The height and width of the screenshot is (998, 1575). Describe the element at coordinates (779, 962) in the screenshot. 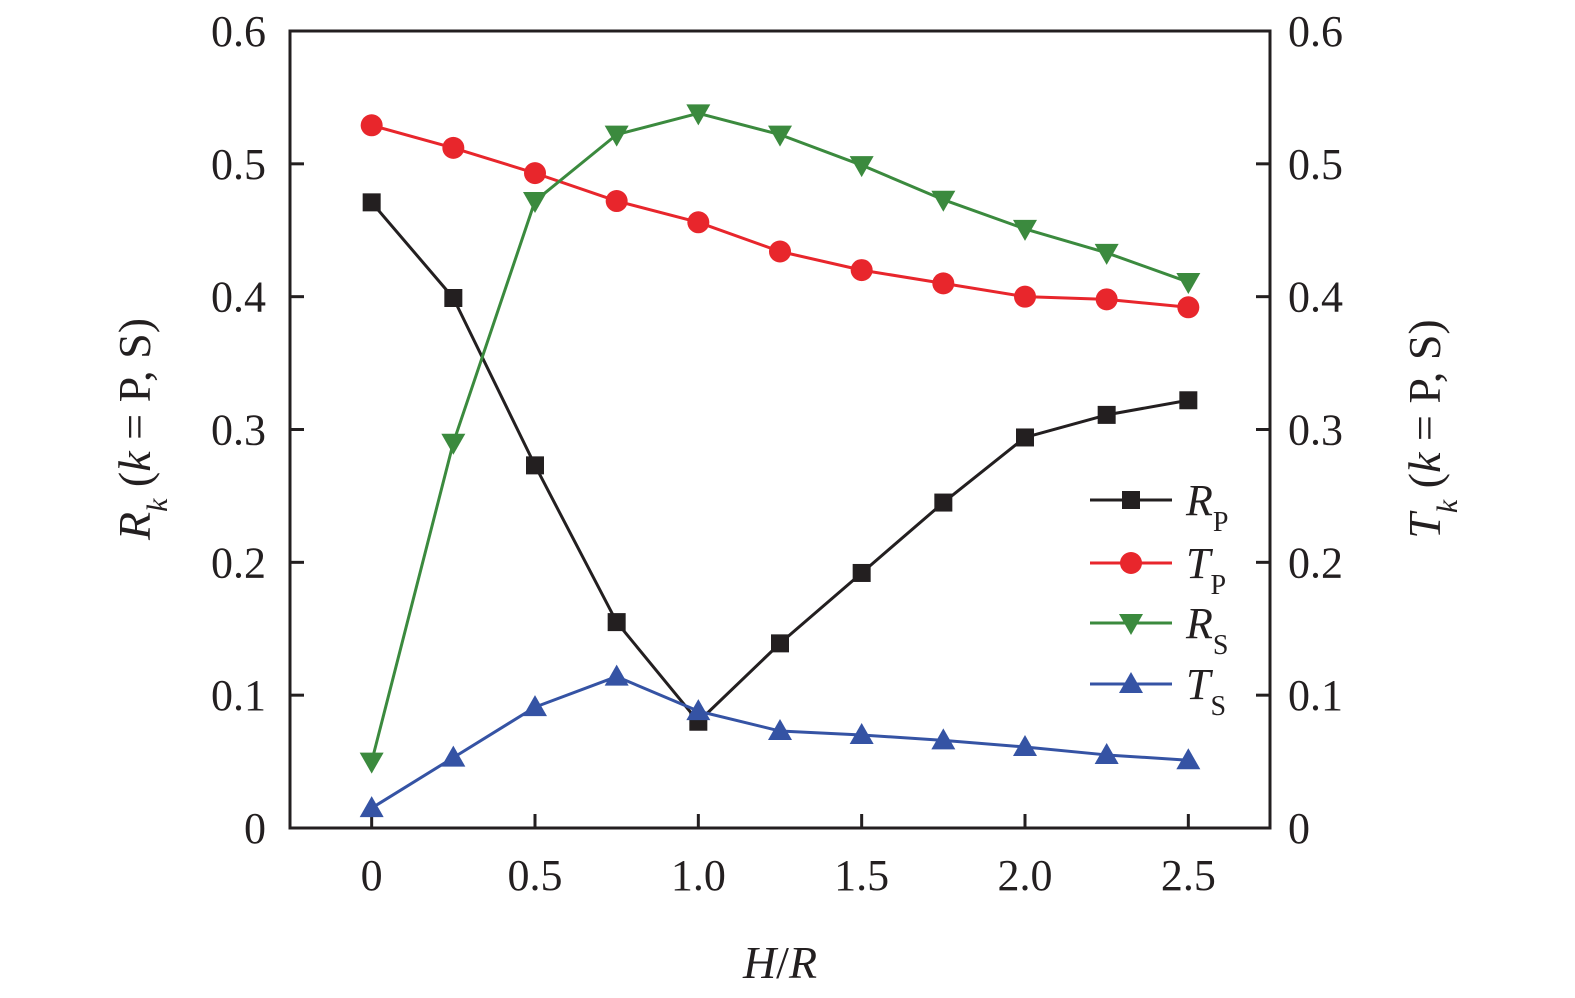

I see `x-axis-title: H/R` at that location.